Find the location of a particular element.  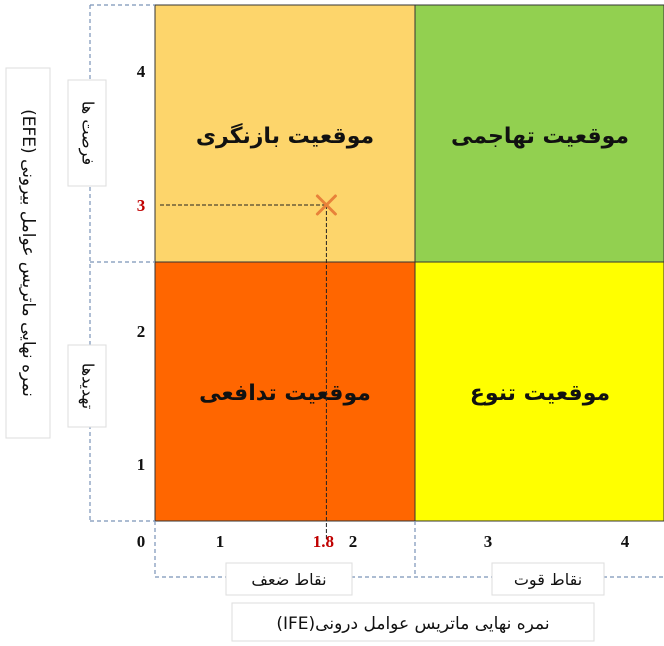

y-axis-title: نمره نهایی ماتریس عوامل بیرونی (EFE) is located at coordinates (28, 253).